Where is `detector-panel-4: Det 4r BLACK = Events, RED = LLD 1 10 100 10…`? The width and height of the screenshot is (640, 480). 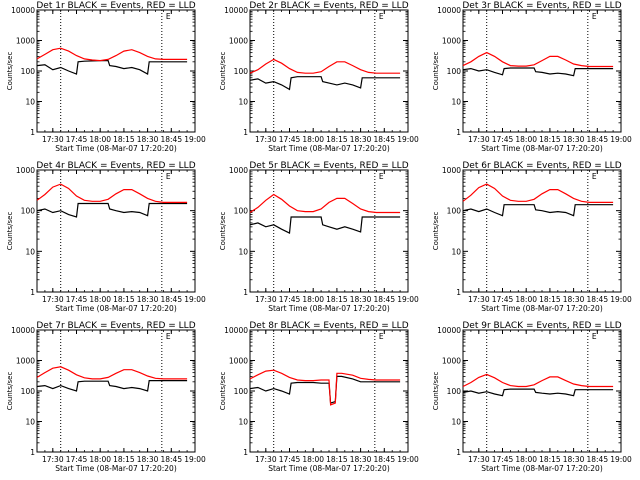
detector-panel-4: Det 4r BLACK = Events, RED = LLD 1 10 100 10… is located at coordinates (106, 237).